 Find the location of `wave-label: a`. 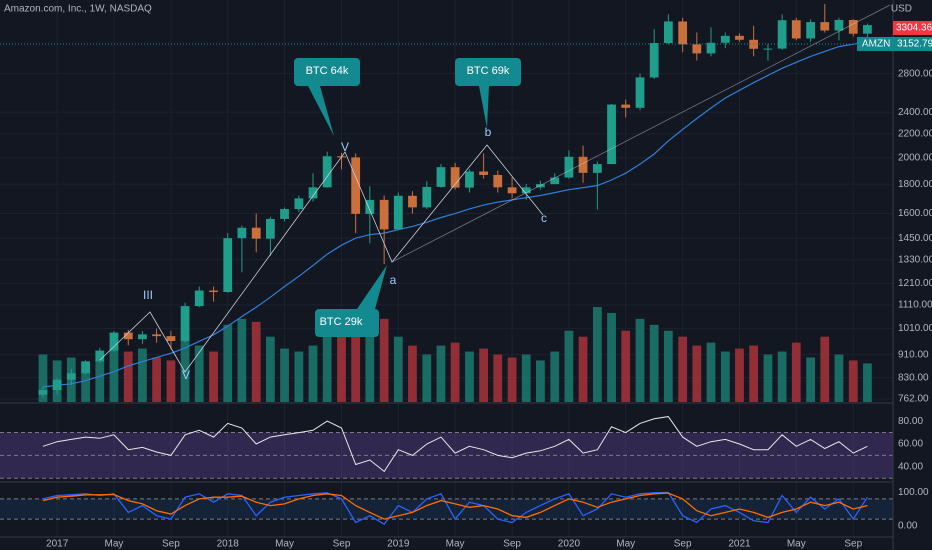

wave-label: a is located at coordinates (393, 280).